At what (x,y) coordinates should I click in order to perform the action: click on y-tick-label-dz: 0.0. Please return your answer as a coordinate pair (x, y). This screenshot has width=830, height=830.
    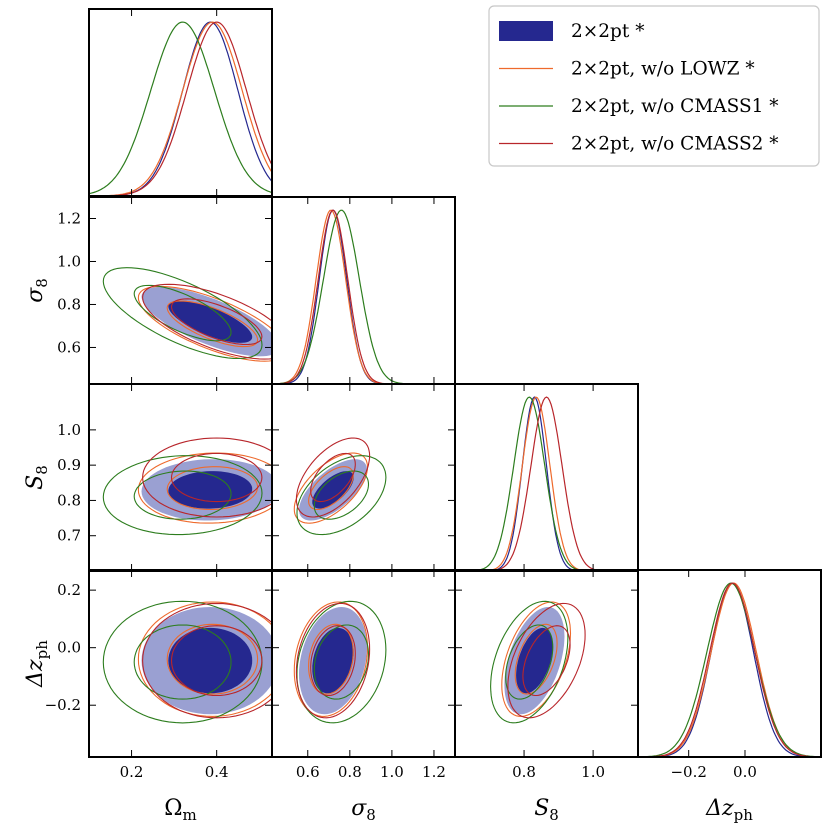
    Looking at the image, I should click on (69, 648).